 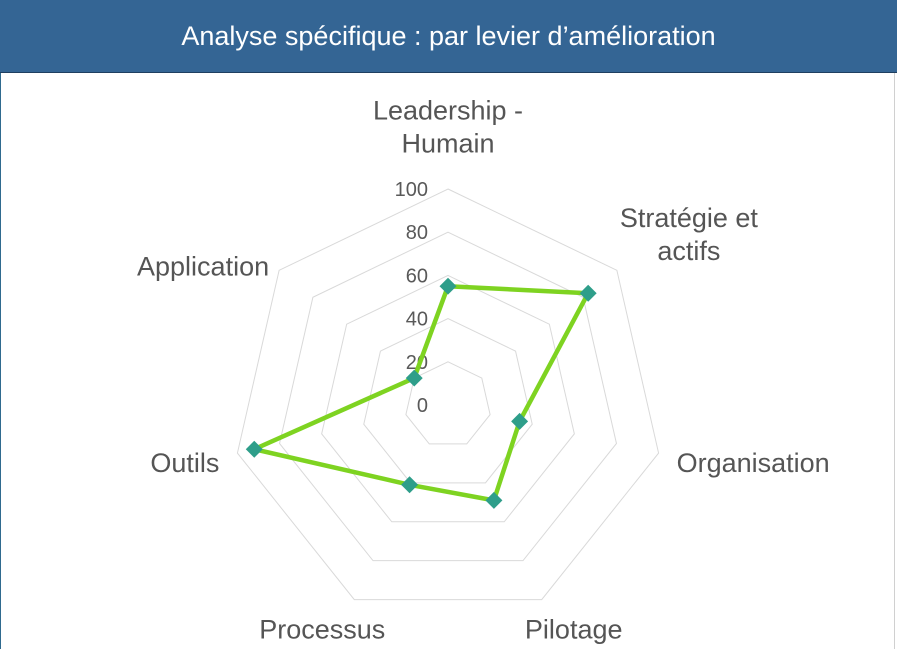 I want to click on axis-label: Application, so click(x=203, y=266).